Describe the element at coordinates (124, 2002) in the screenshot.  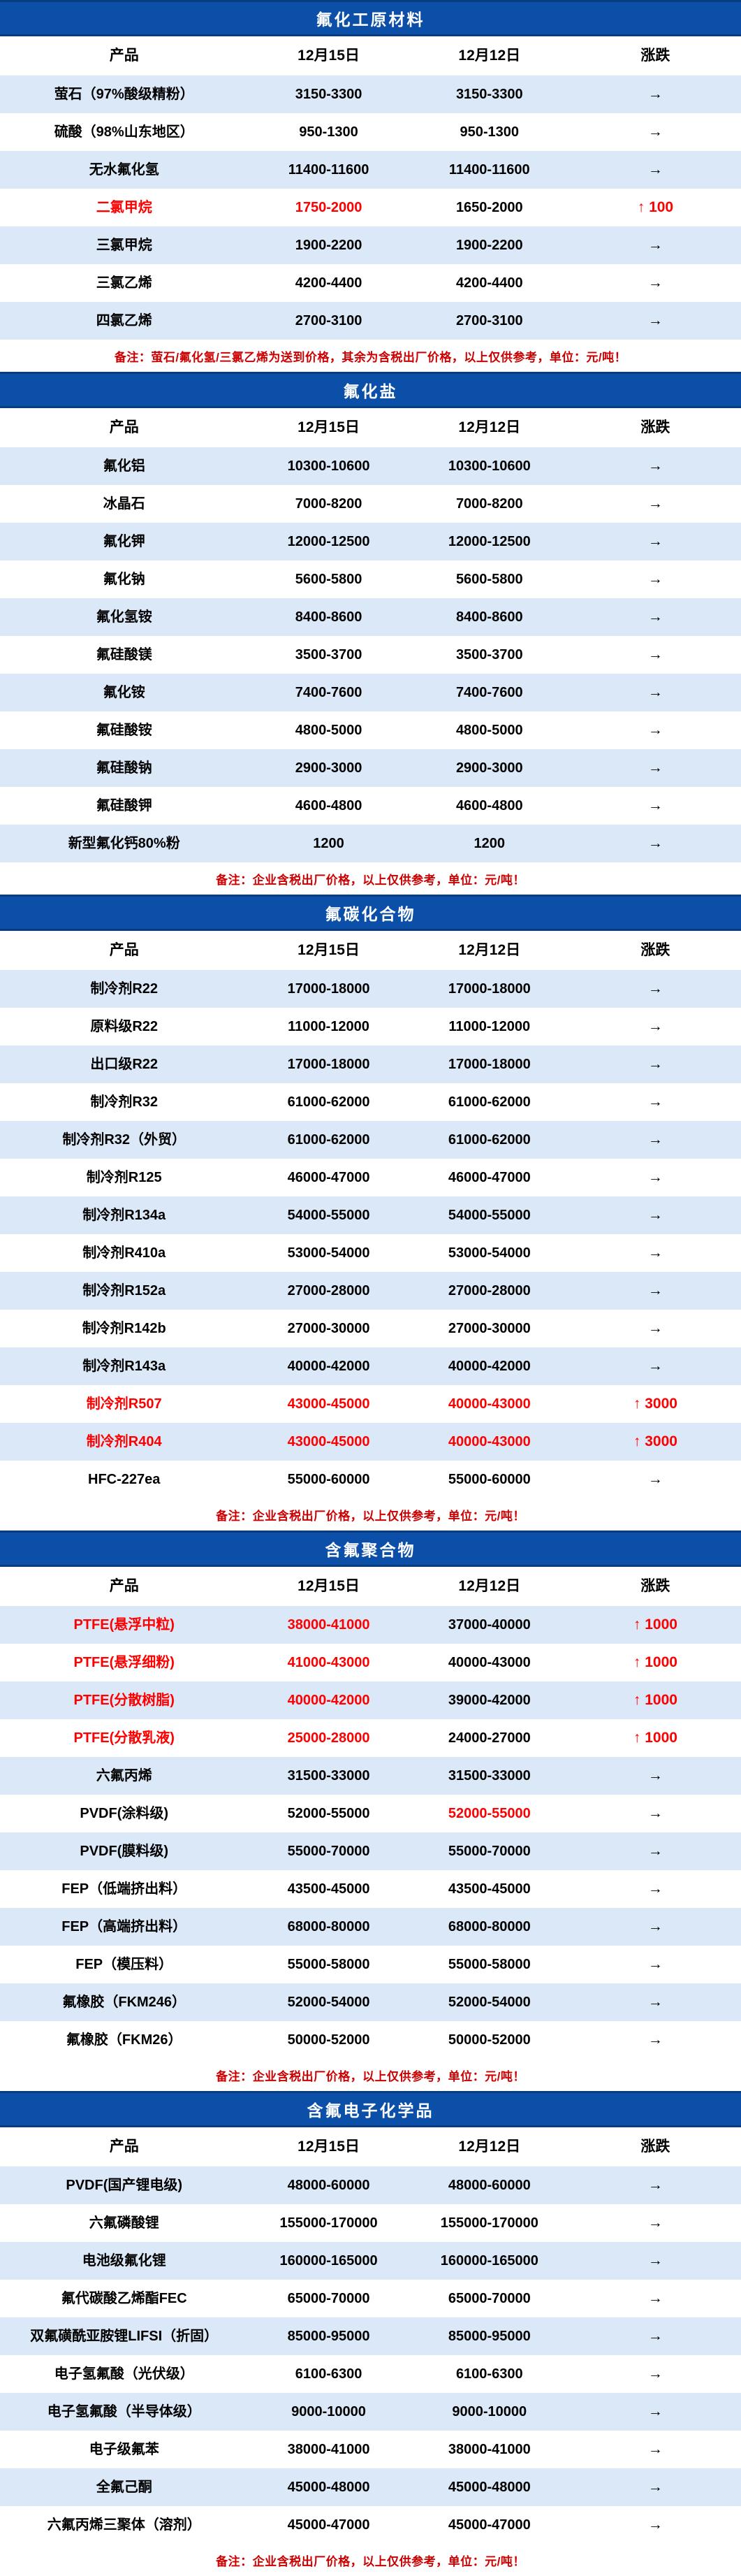
I see `product-cell: 氟橡胶（FKM246）` at that location.